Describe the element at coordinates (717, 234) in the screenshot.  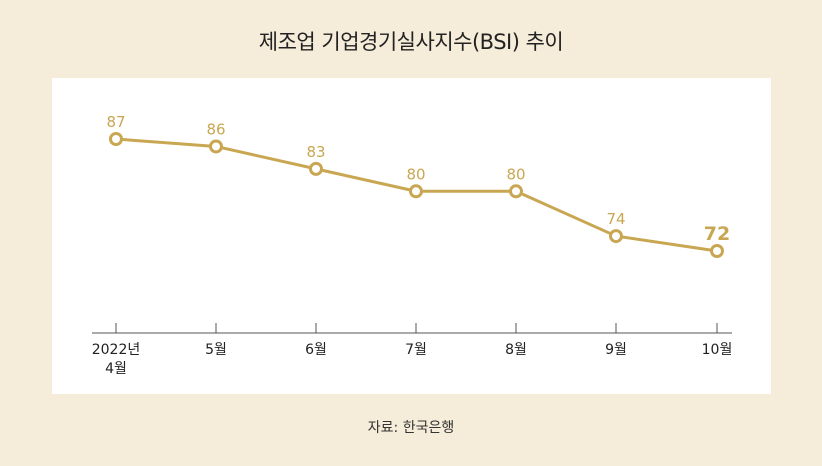
I see `data-label: 72` at that location.